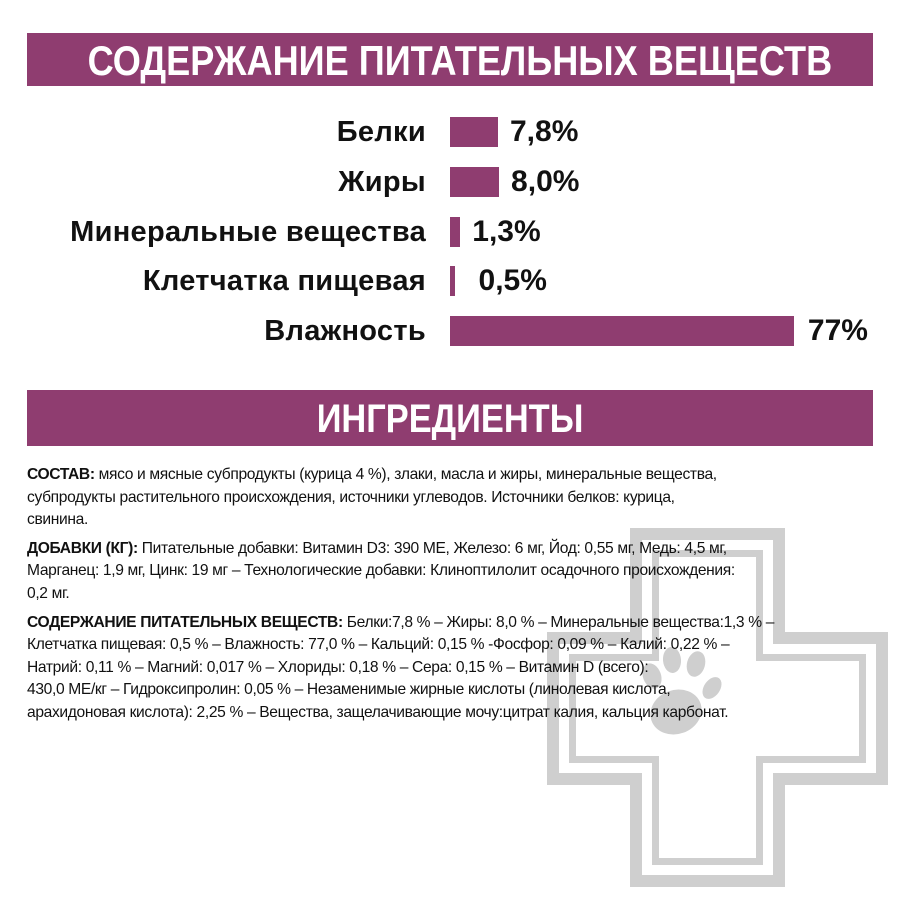 This screenshot has height=900, width=900. What do you see at coordinates (284, 281) in the screenshot?
I see `category-label: Клетчатка пищевая` at bounding box center [284, 281].